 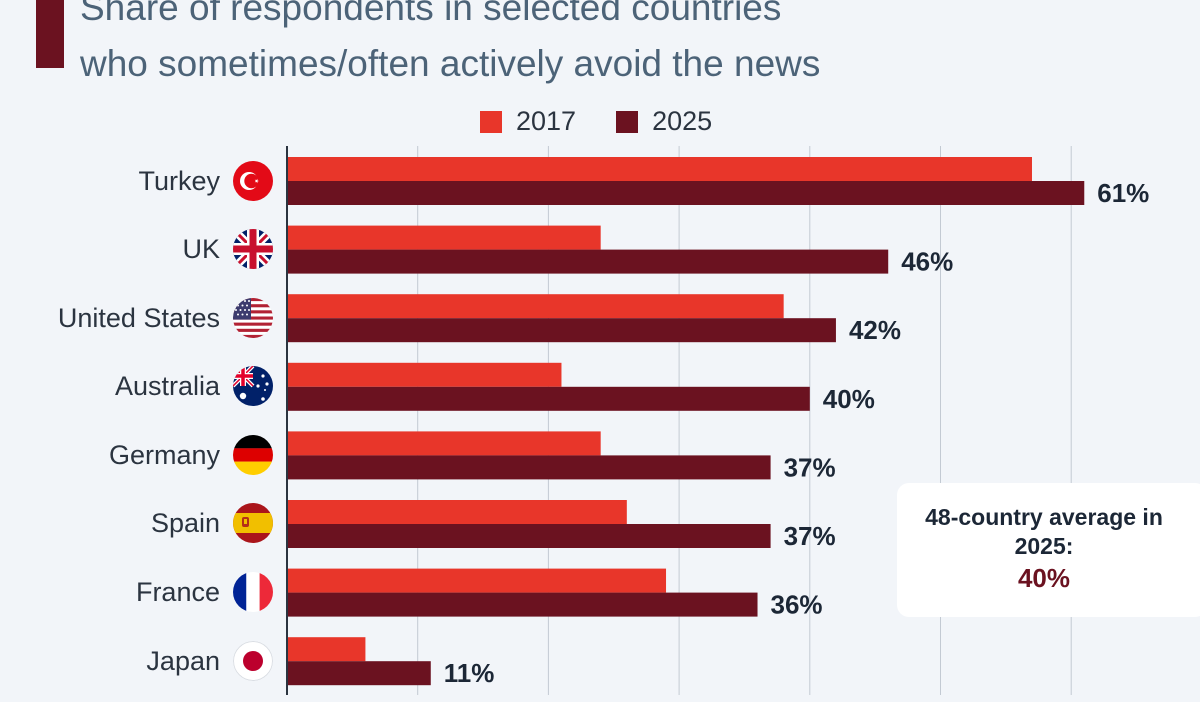 I want to click on germany-flag-icon, so click(x=253, y=455).